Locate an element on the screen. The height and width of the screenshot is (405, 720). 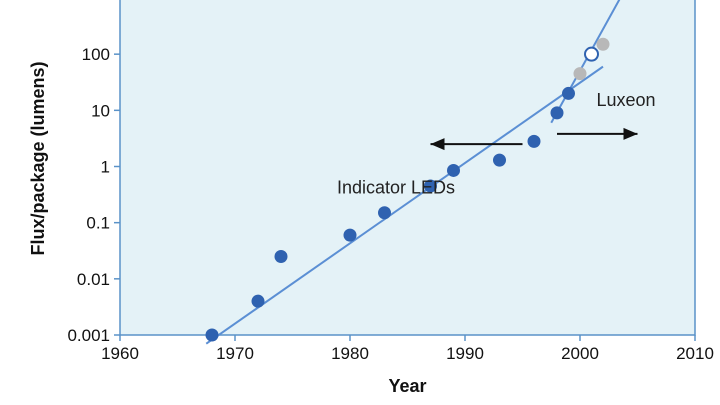
x-tick-label-1980: 1980 is located at coordinates (350, 353).